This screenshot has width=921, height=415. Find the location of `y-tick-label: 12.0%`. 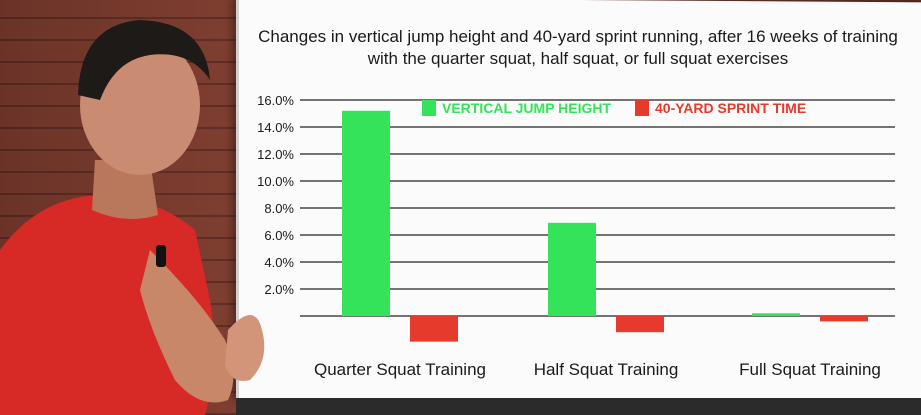

y-tick-label: 12.0% is located at coordinates (275, 154).